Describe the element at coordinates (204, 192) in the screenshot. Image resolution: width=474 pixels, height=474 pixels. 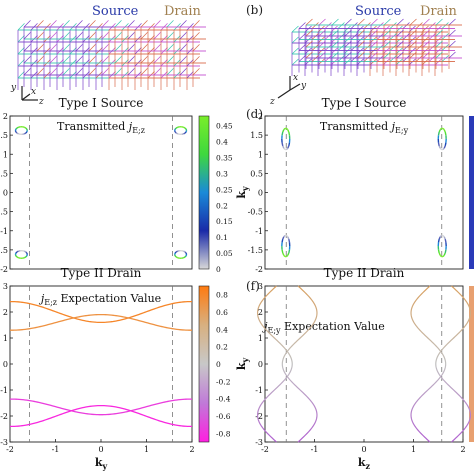
I see `colorbar` at that location.